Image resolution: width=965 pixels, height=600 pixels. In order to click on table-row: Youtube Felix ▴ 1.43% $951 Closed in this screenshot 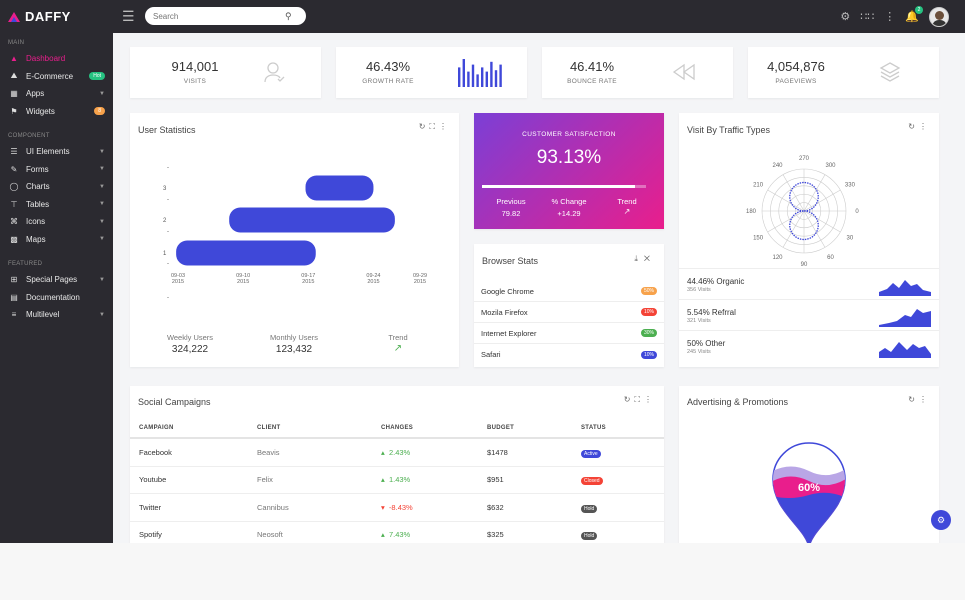, I will do `click(397, 480)`.